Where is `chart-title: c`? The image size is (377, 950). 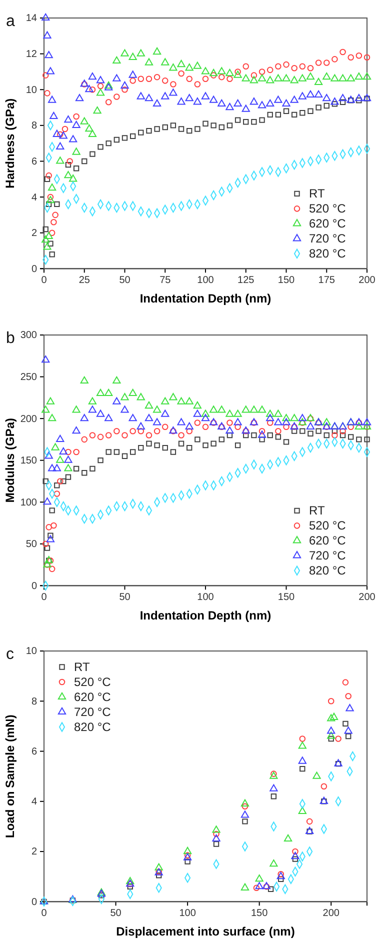 chart-title: c is located at coordinates (10, 655).